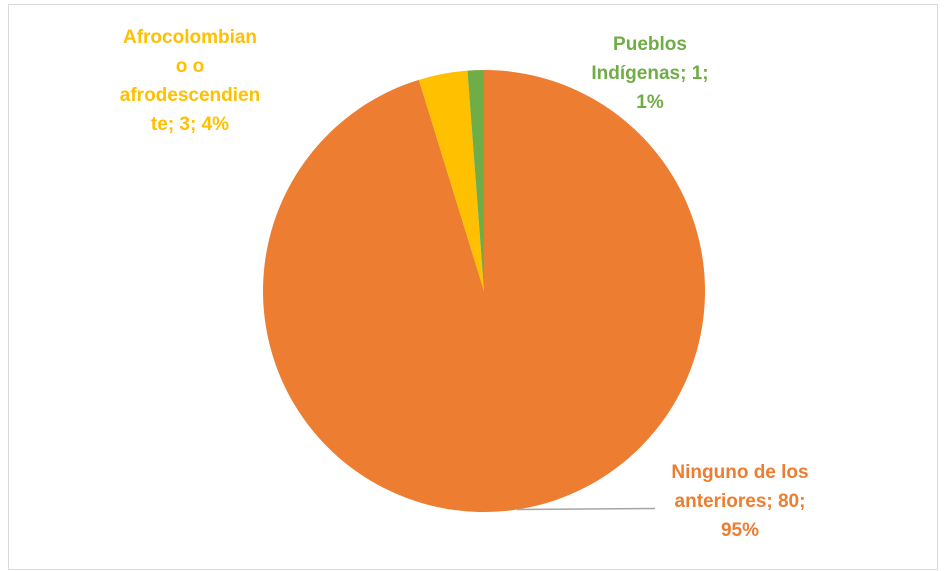 Image resolution: width=946 pixels, height=571 pixels. I want to click on data-label-ninguno: Ninguno de los anteriores; 80; 95%, so click(739, 501).